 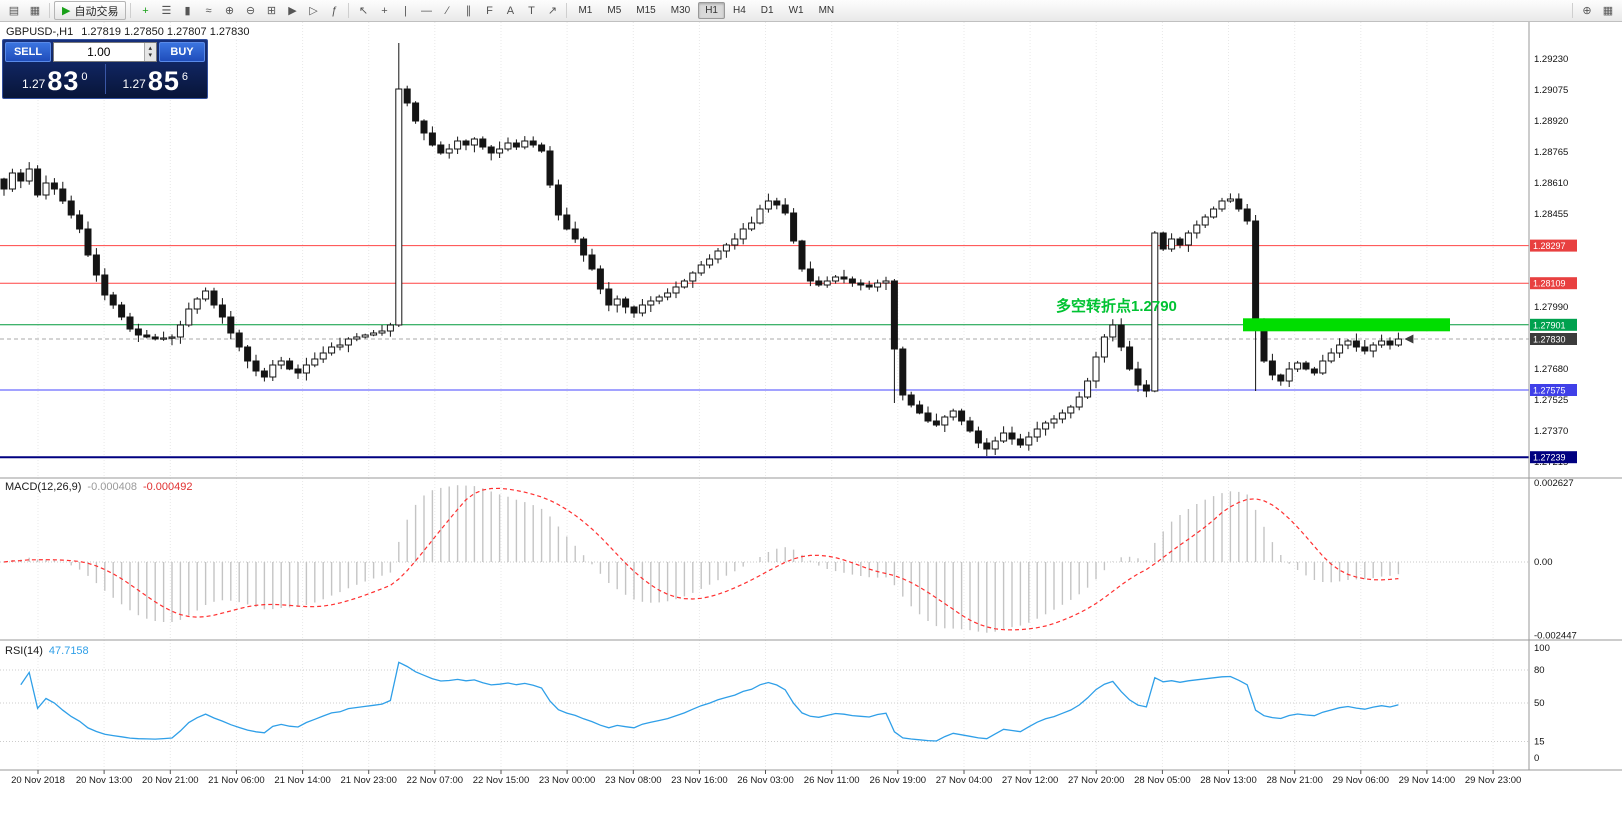 I want to click on new-chart-icon: ▦, so click(x=35, y=11).